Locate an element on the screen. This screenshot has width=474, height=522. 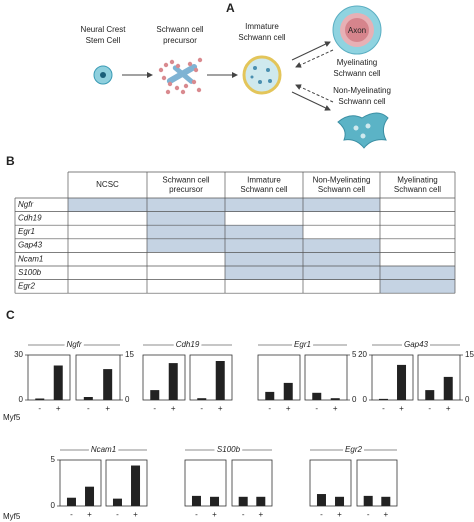
gene-label: Egr2 is located at coordinates (26, 286).